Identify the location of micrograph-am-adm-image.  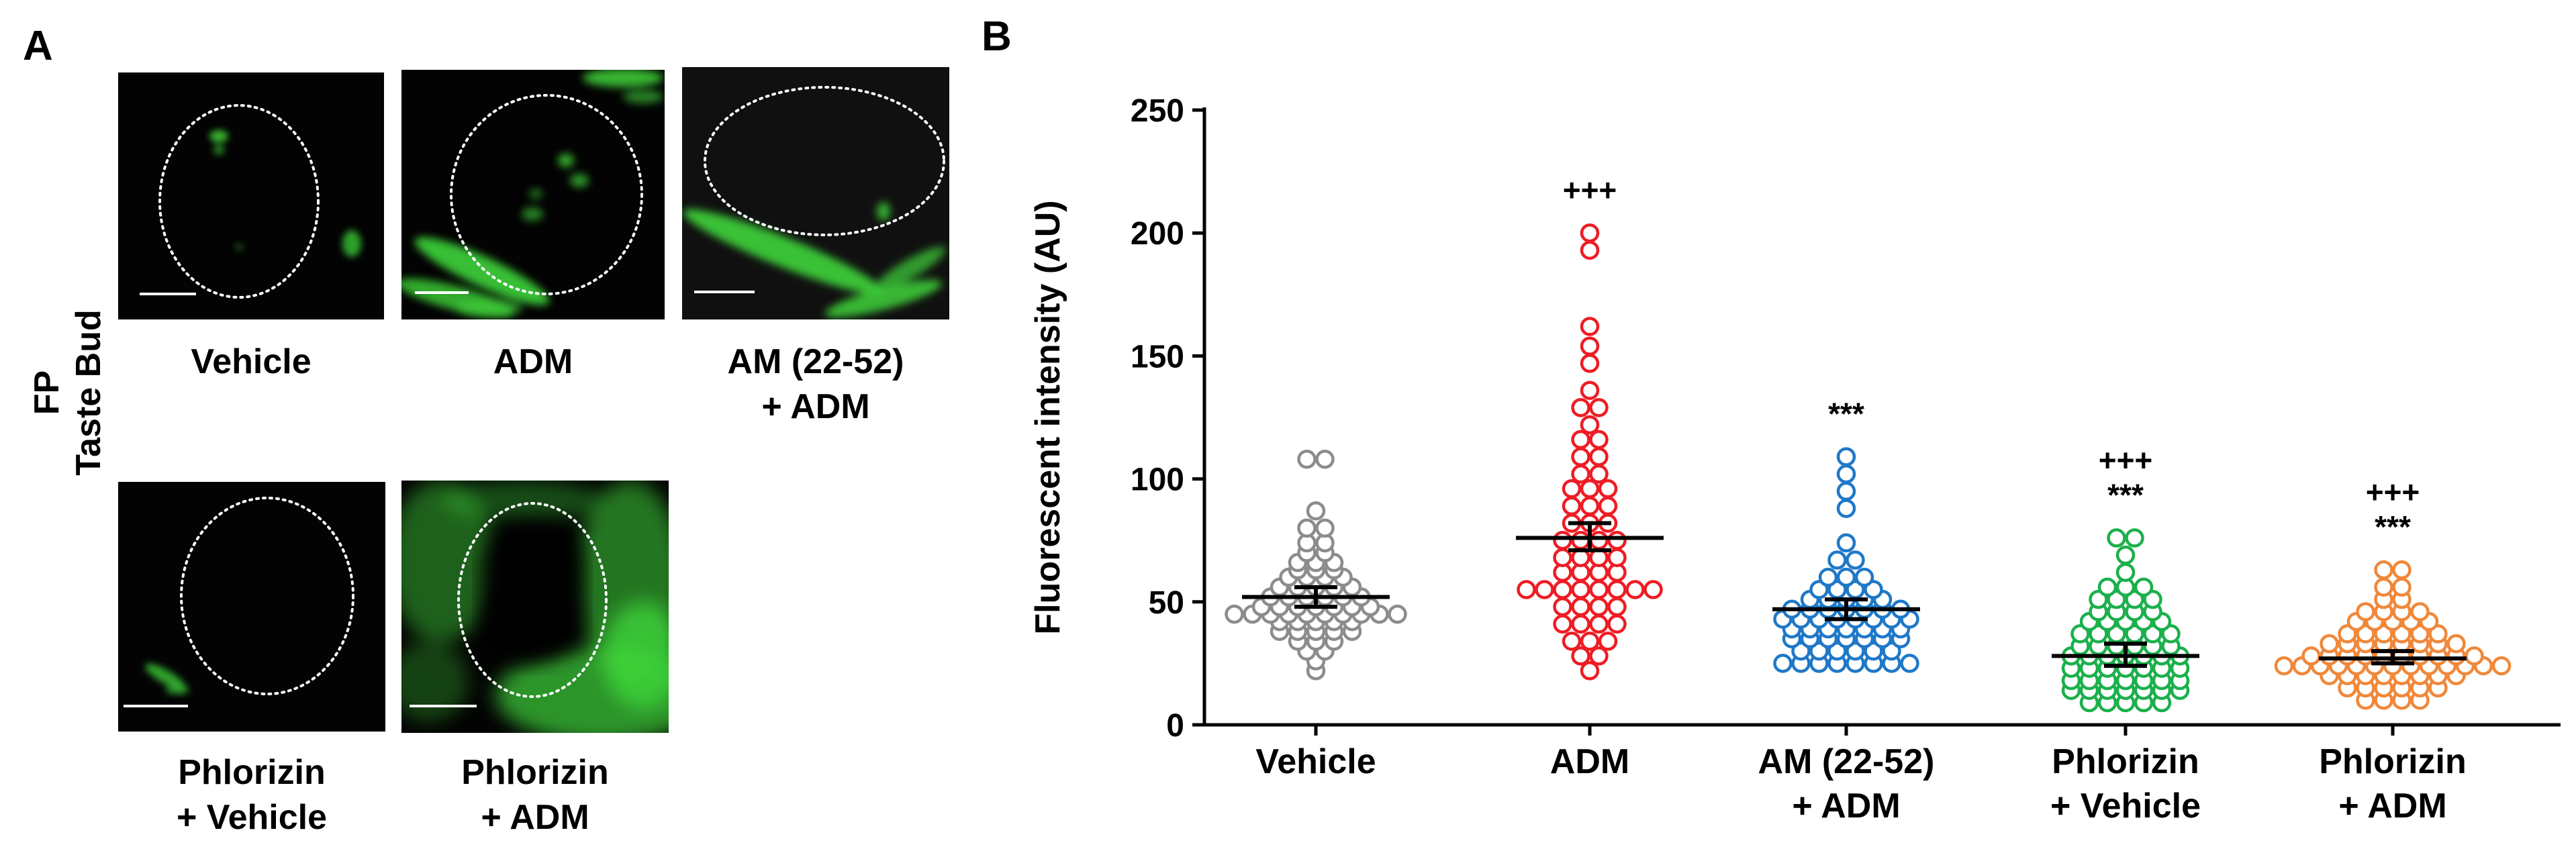
(815, 193).